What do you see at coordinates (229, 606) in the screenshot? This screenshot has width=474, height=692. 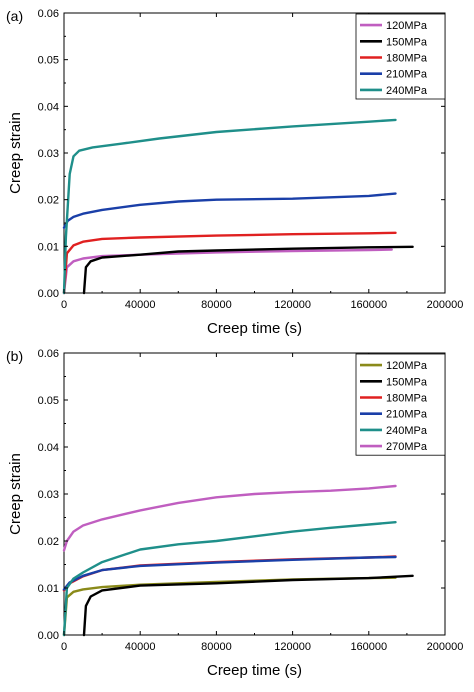 I see `series-line-120MPa` at bounding box center [229, 606].